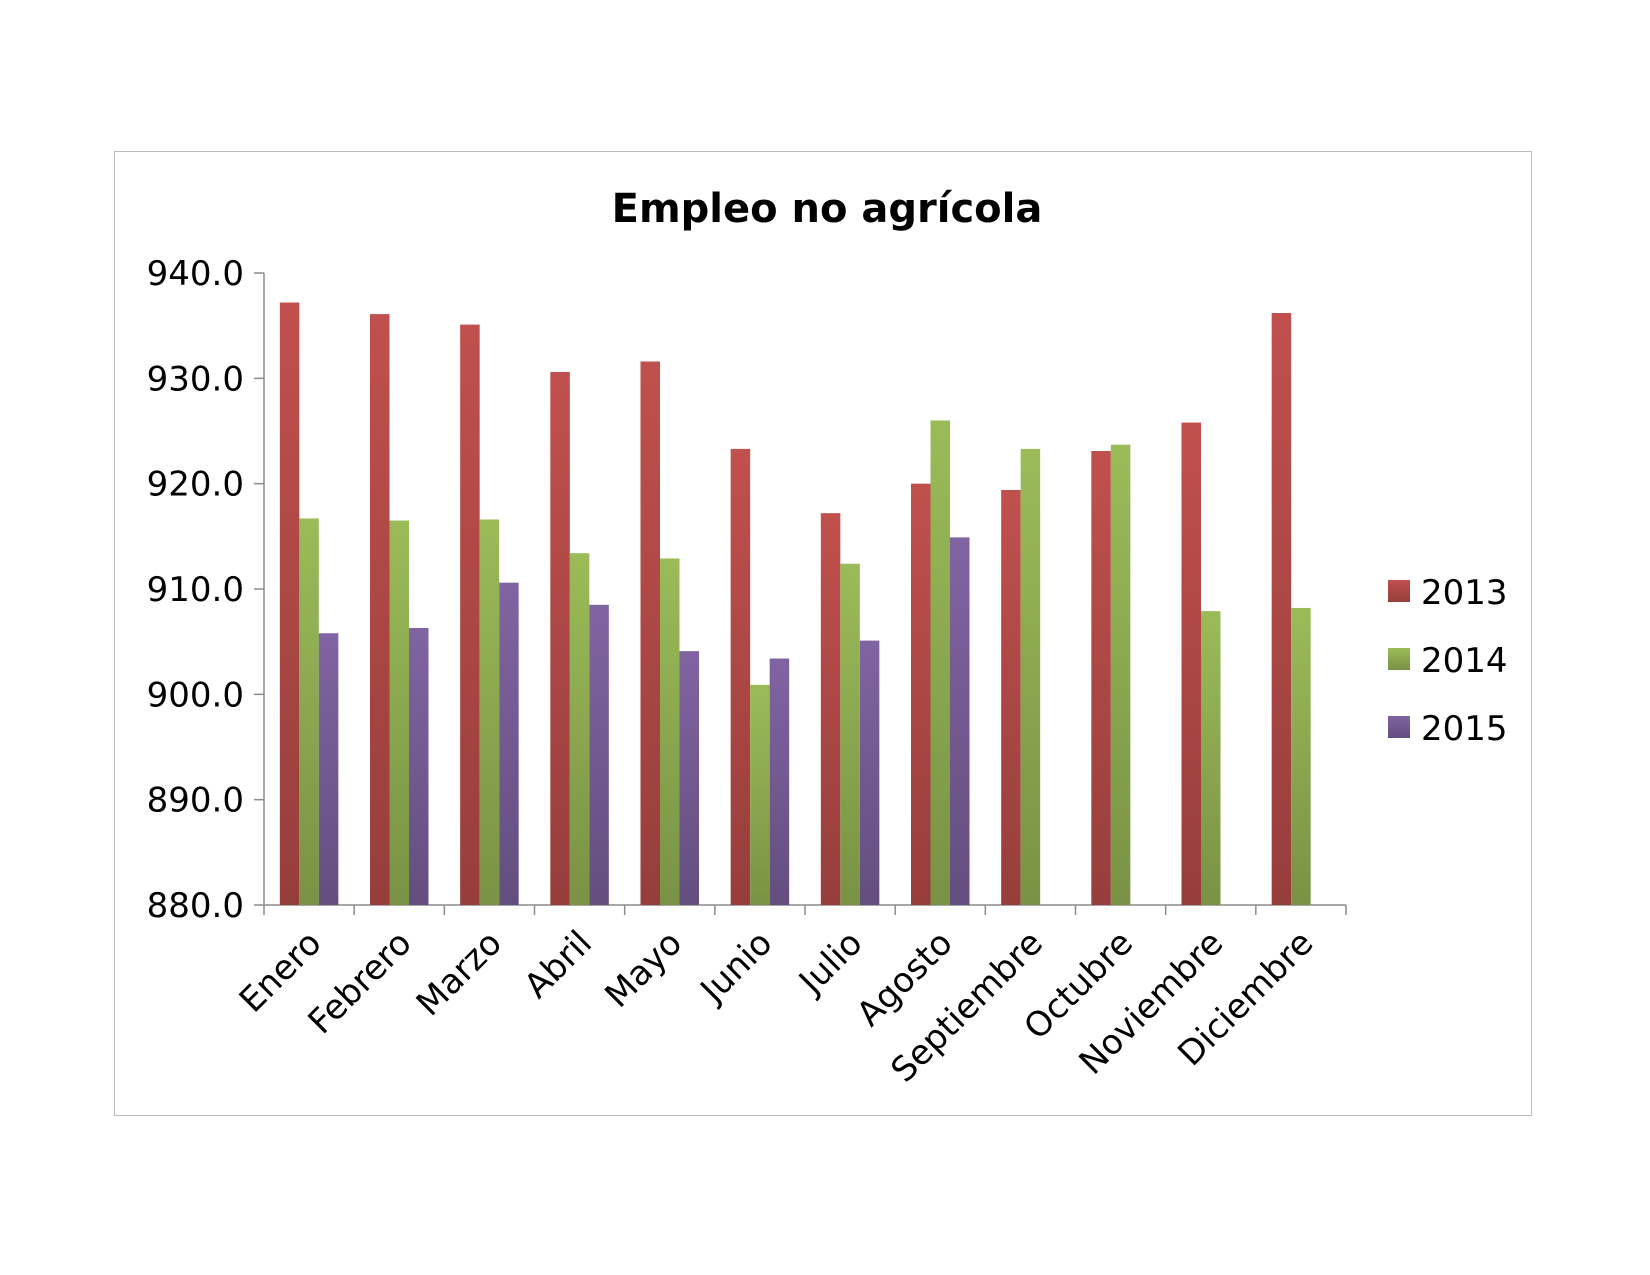 This screenshot has width=1650, height=1275. I want to click on bar-2014-abril, so click(579, 729).